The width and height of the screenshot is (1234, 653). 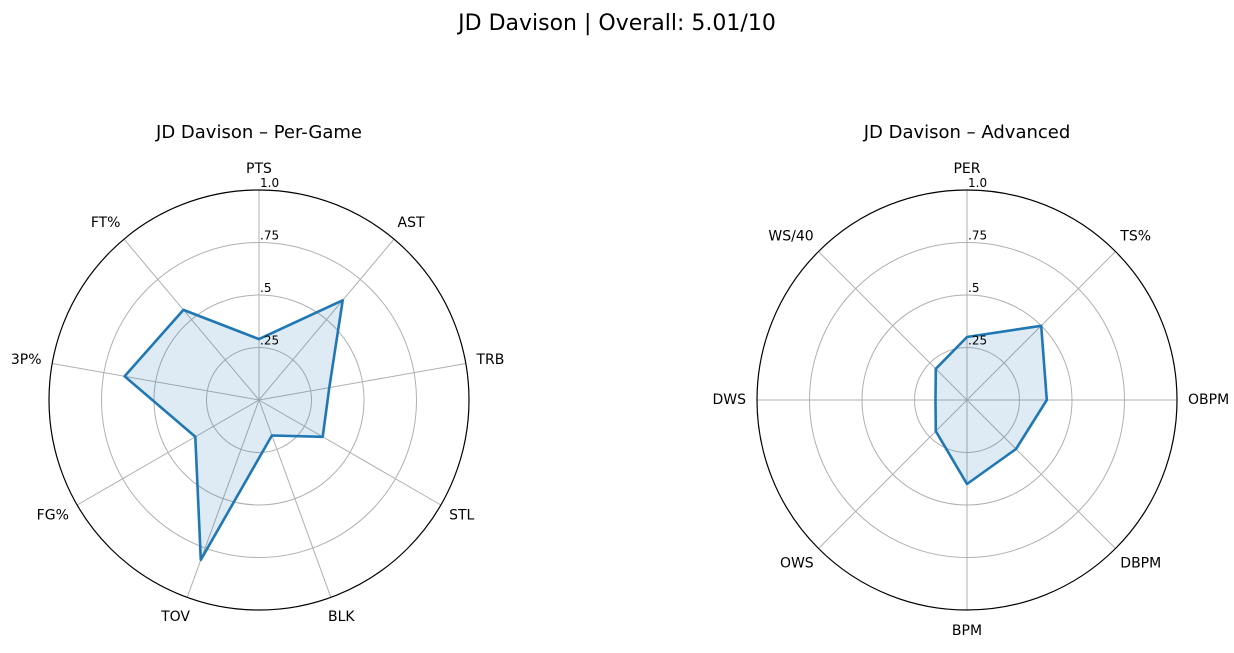 What do you see at coordinates (790, 237) in the screenshot?
I see `category-label-ws-40: WS/40` at bounding box center [790, 237].